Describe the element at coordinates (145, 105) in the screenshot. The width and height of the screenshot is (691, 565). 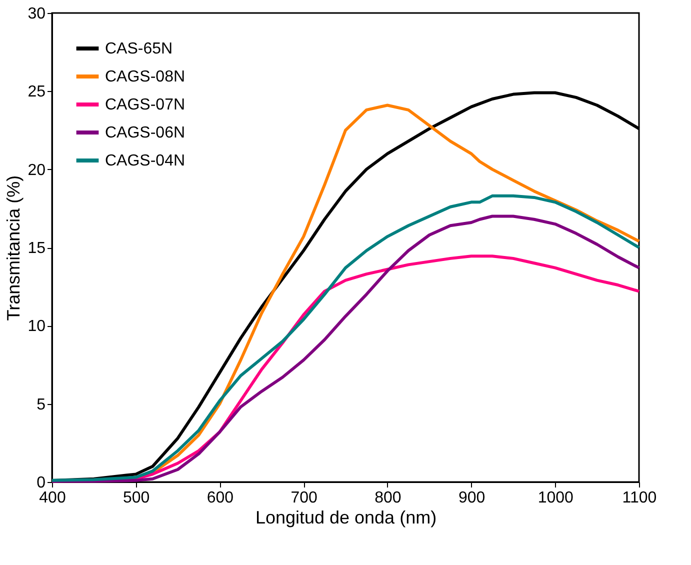
I see `legend-label: CAGS-07N` at that location.